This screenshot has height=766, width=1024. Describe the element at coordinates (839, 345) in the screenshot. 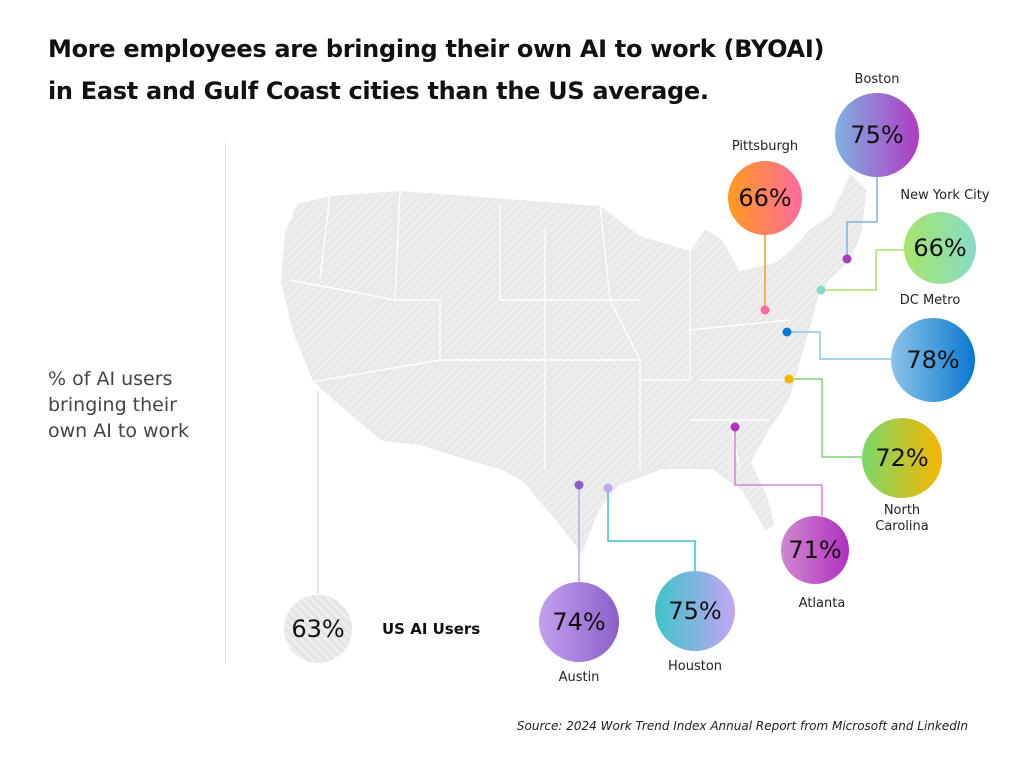

I see `dc-metro-connector` at that location.